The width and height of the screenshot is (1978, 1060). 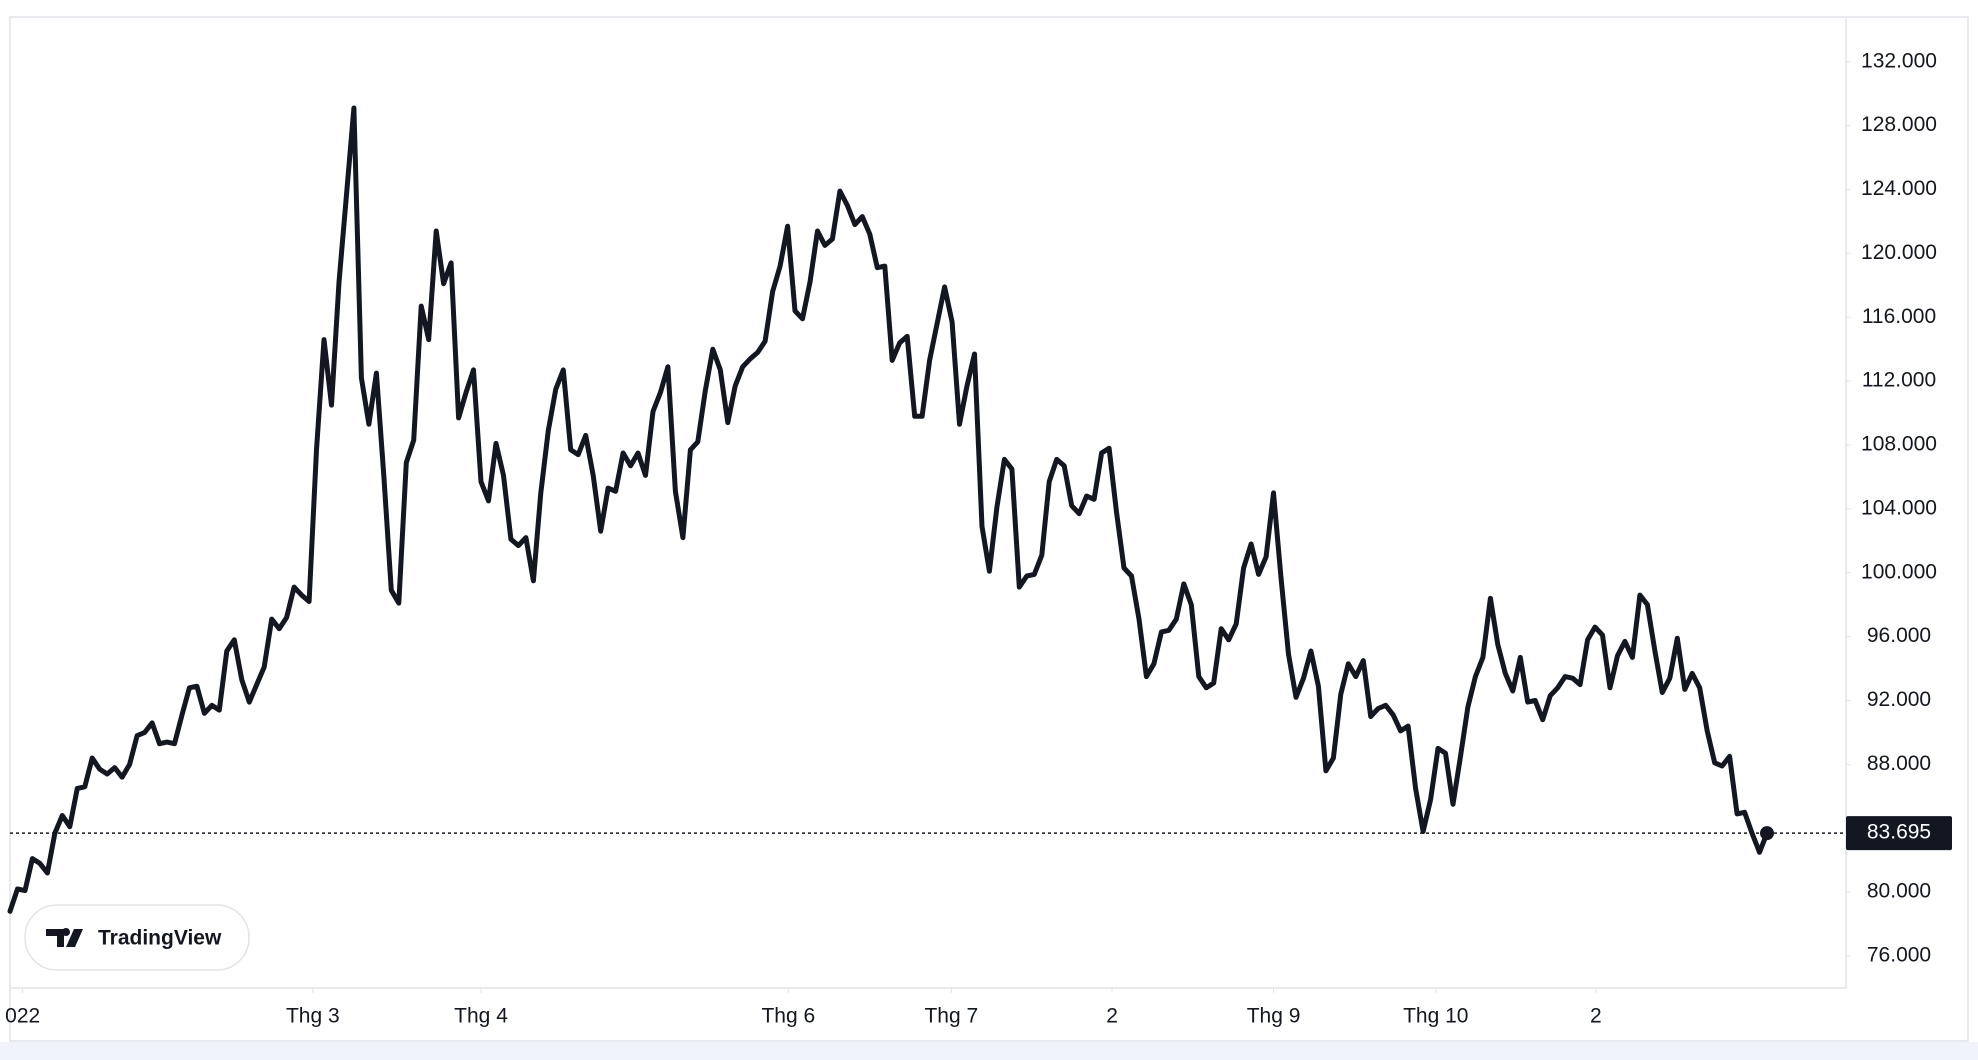 I want to click on x-tick-label: Thg 4, so click(x=481, y=1016).